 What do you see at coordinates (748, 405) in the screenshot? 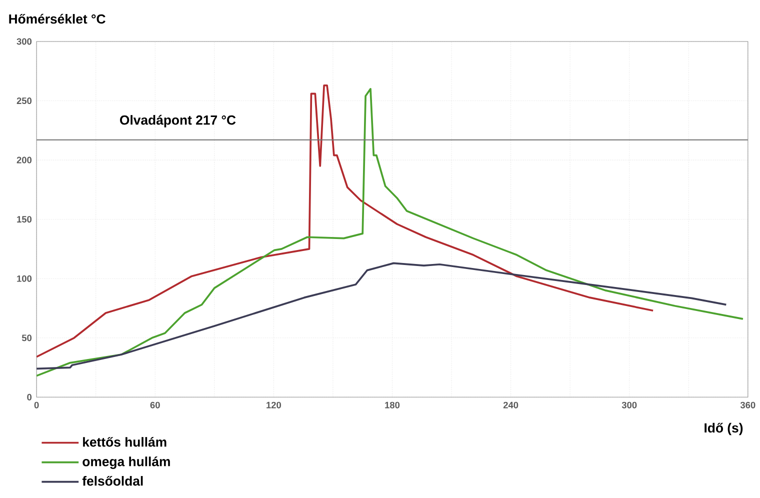
I see `x-tick-label: 360` at bounding box center [748, 405].